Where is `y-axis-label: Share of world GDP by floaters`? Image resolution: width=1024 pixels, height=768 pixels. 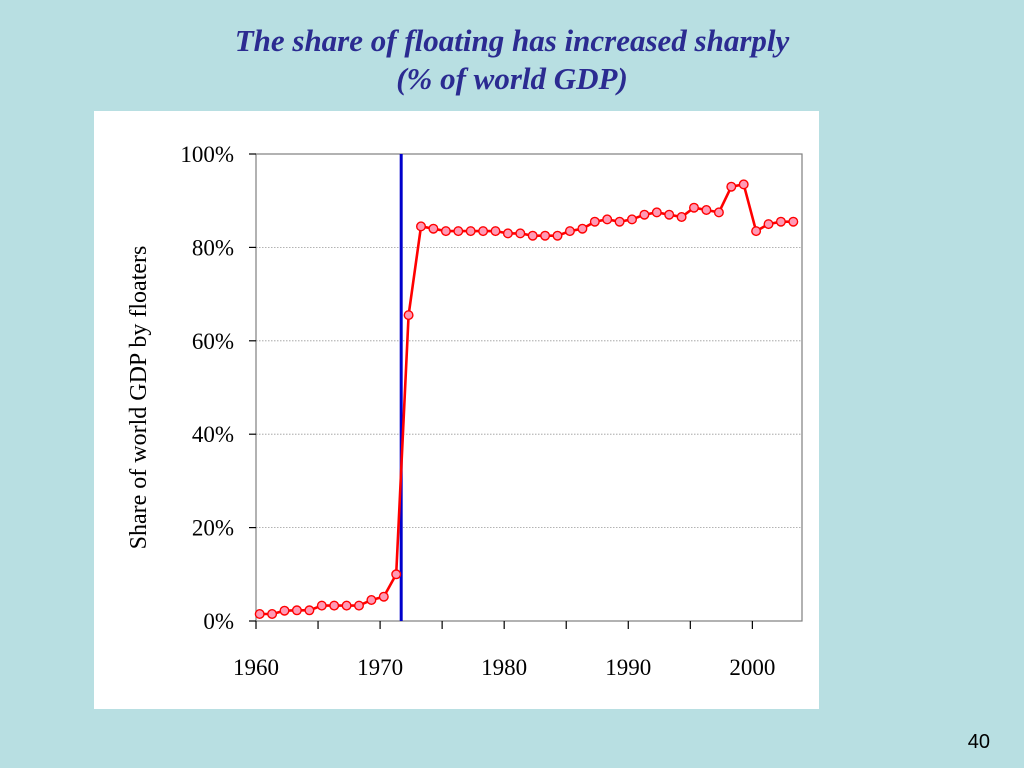 y-axis-label: Share of world GDP by floaters is located at coordinates (139, 398).